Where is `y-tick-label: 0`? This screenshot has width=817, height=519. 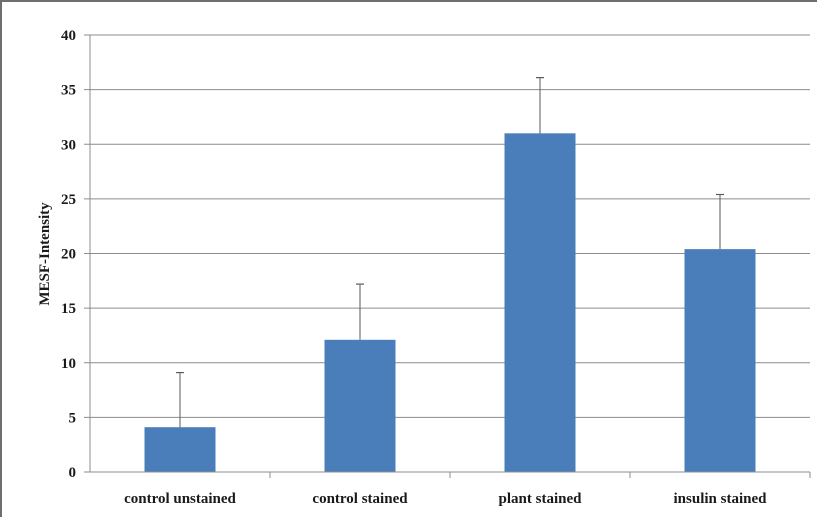 y-tick-label: 0 is located at coordinates (73, 473).